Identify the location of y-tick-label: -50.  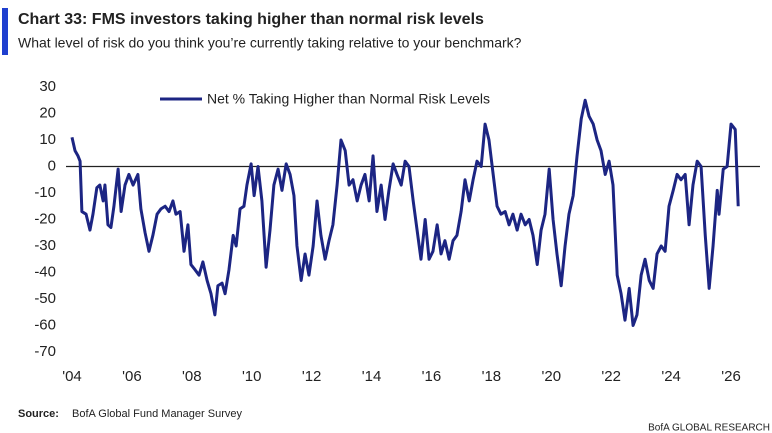
(45, 298).